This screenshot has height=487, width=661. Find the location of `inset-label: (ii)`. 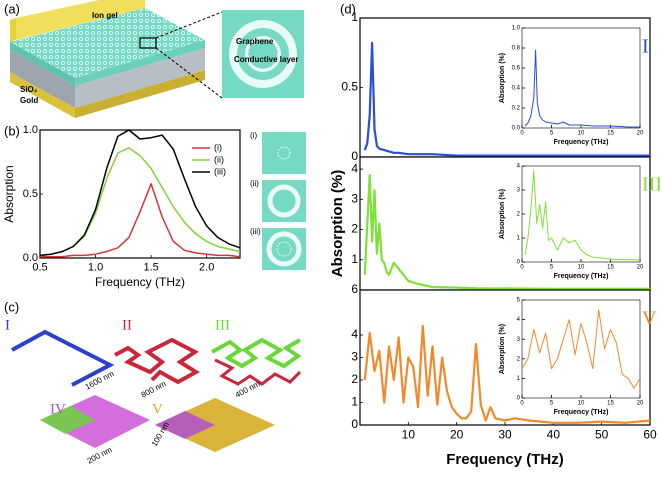

inset-label: (ii) is located at coordinates (254, 183).